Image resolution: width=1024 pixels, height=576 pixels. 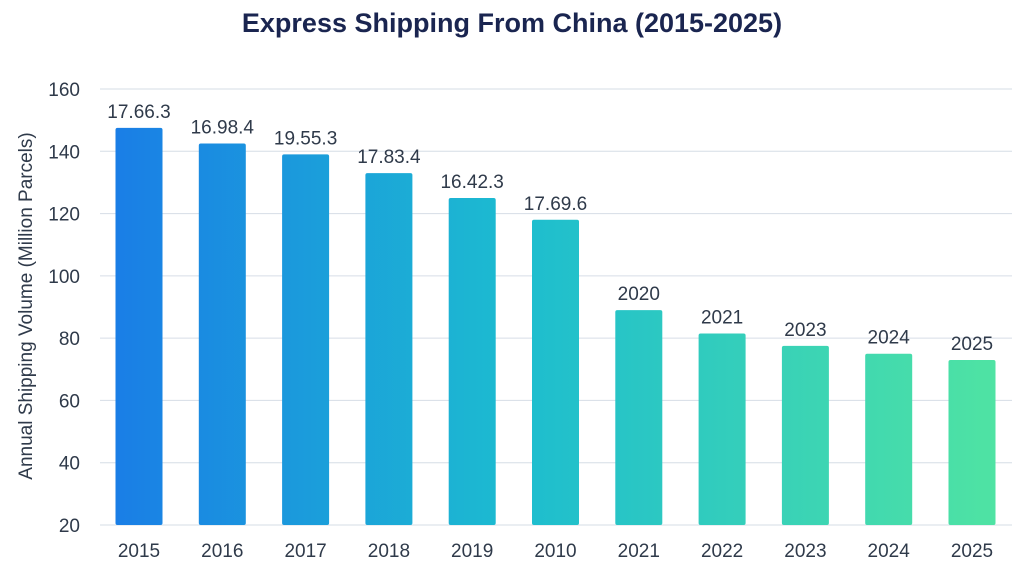 What do you see at coordinates (889, 338) in the screenshot?
I see `data-label: 2024` at bounding box center [889, 338].